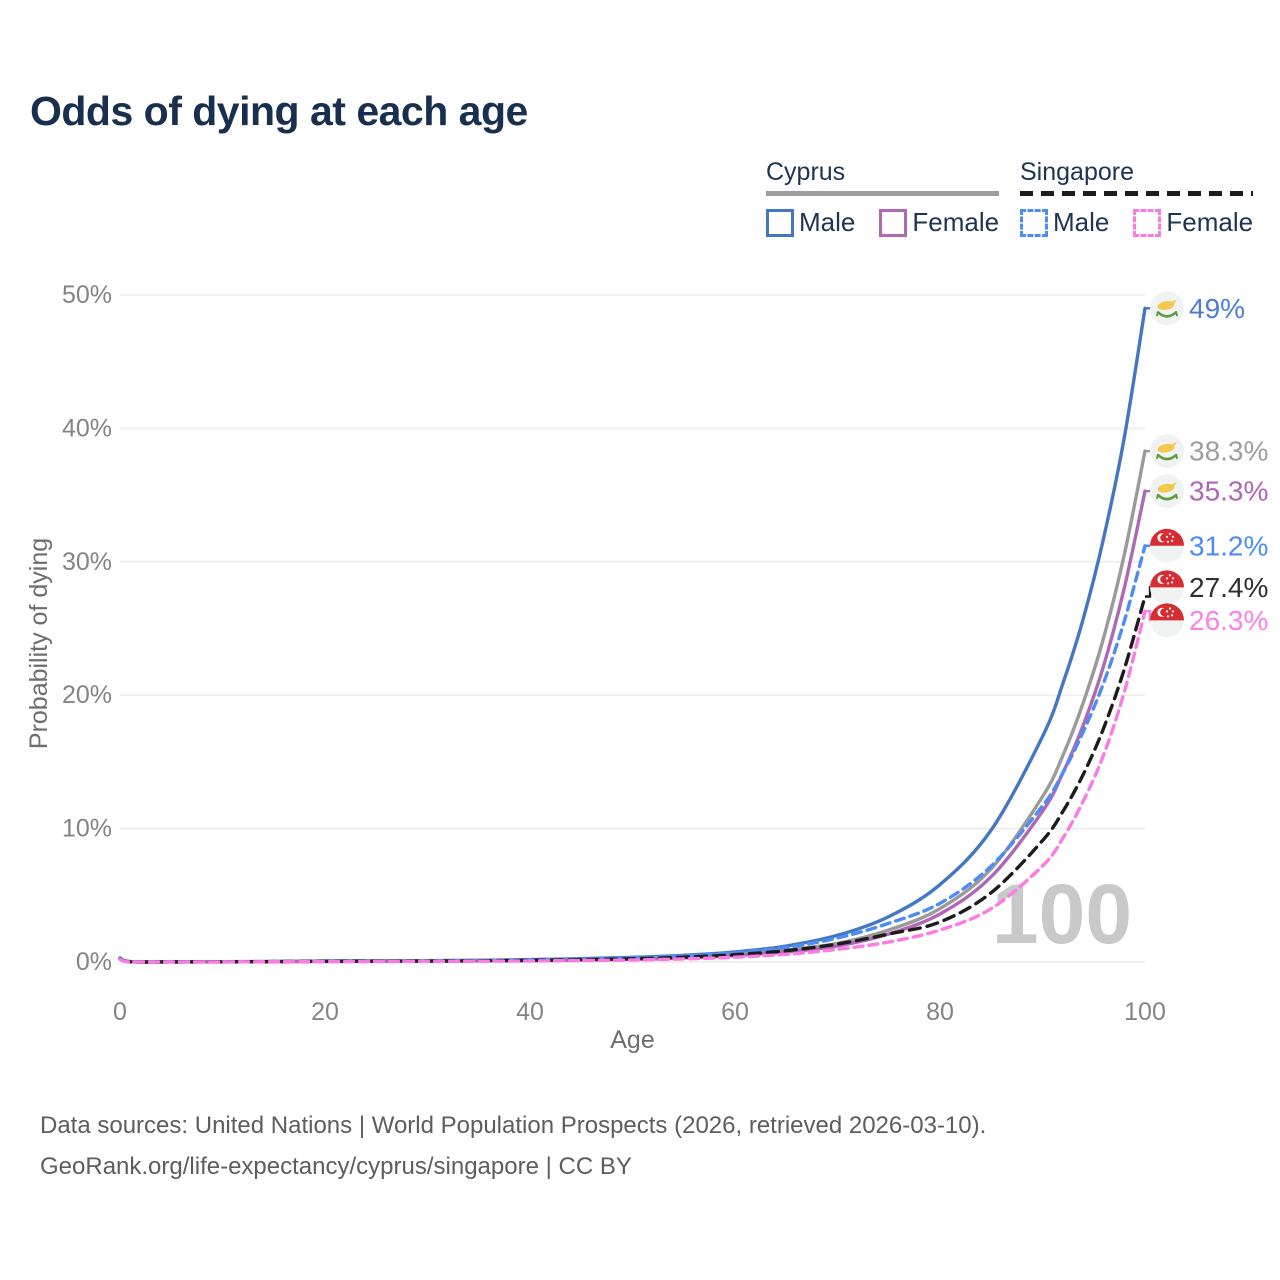 The image size is (1280, 1280). What do you see at coordinates (1217, 308) in the screenshot?
I see `end-value-label: 49%` at bounding box center [1217, 308].